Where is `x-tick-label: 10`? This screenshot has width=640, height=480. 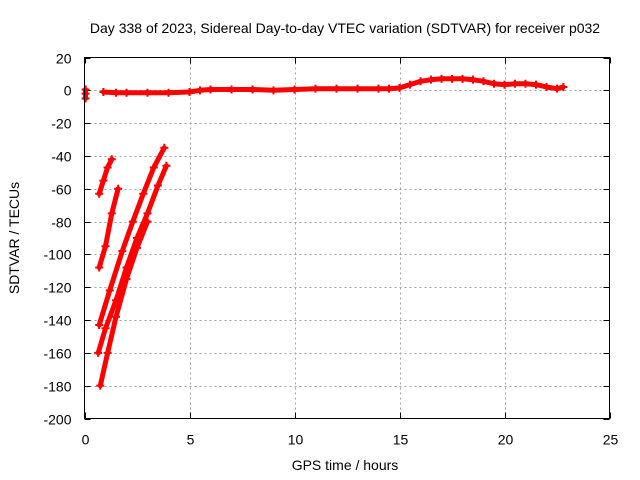 x-tick-label: 10 is located at coordinates (296, 440).